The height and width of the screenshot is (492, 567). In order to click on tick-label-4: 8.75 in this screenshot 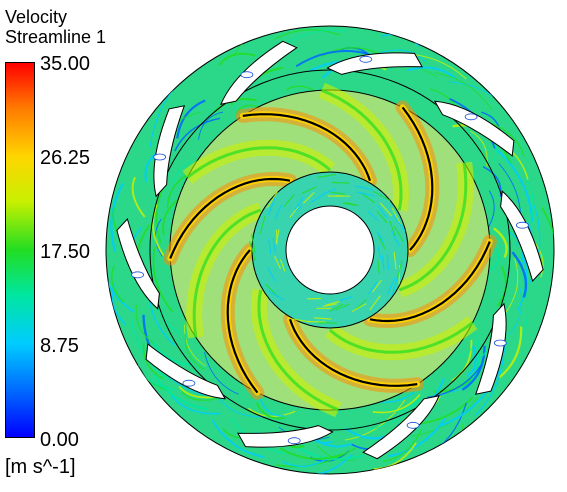, I will do `click(59, 346)`.